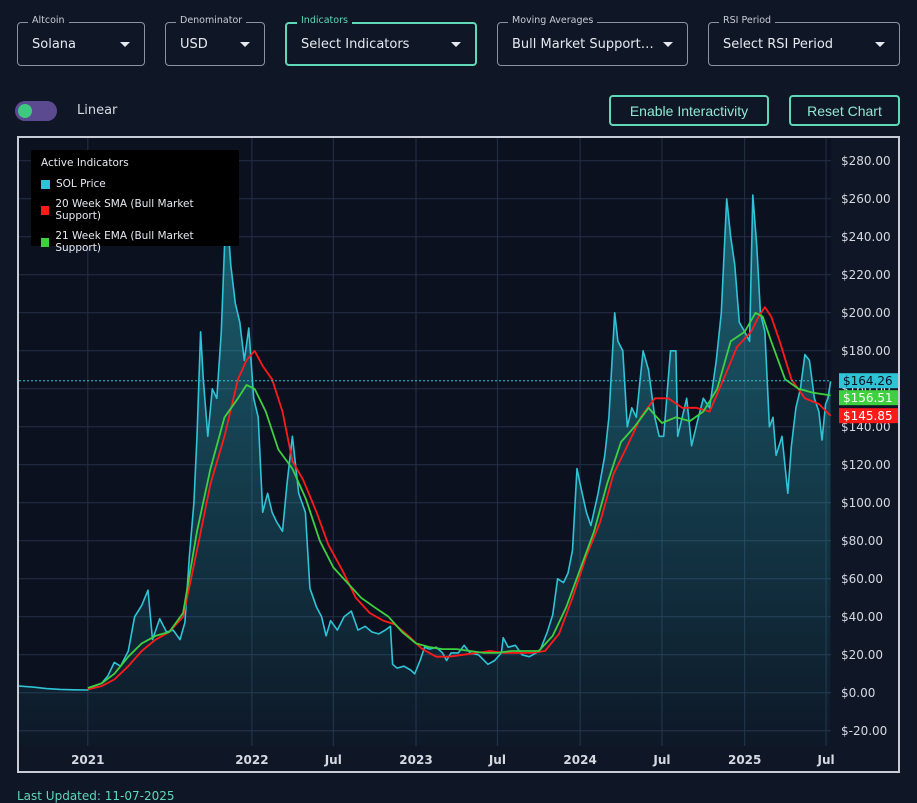 The height and width of the screenshot is (803, 917). I want to click on y-tick-label: $40.00, so click(862, 617).